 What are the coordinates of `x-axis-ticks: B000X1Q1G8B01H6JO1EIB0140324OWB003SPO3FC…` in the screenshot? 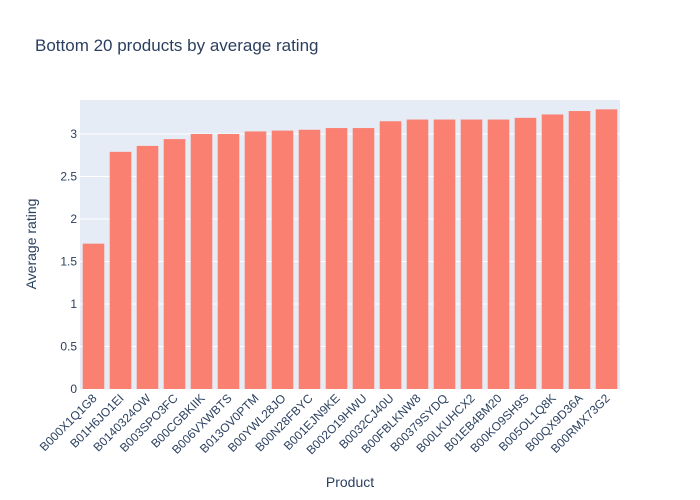 It's located at (325, 424).